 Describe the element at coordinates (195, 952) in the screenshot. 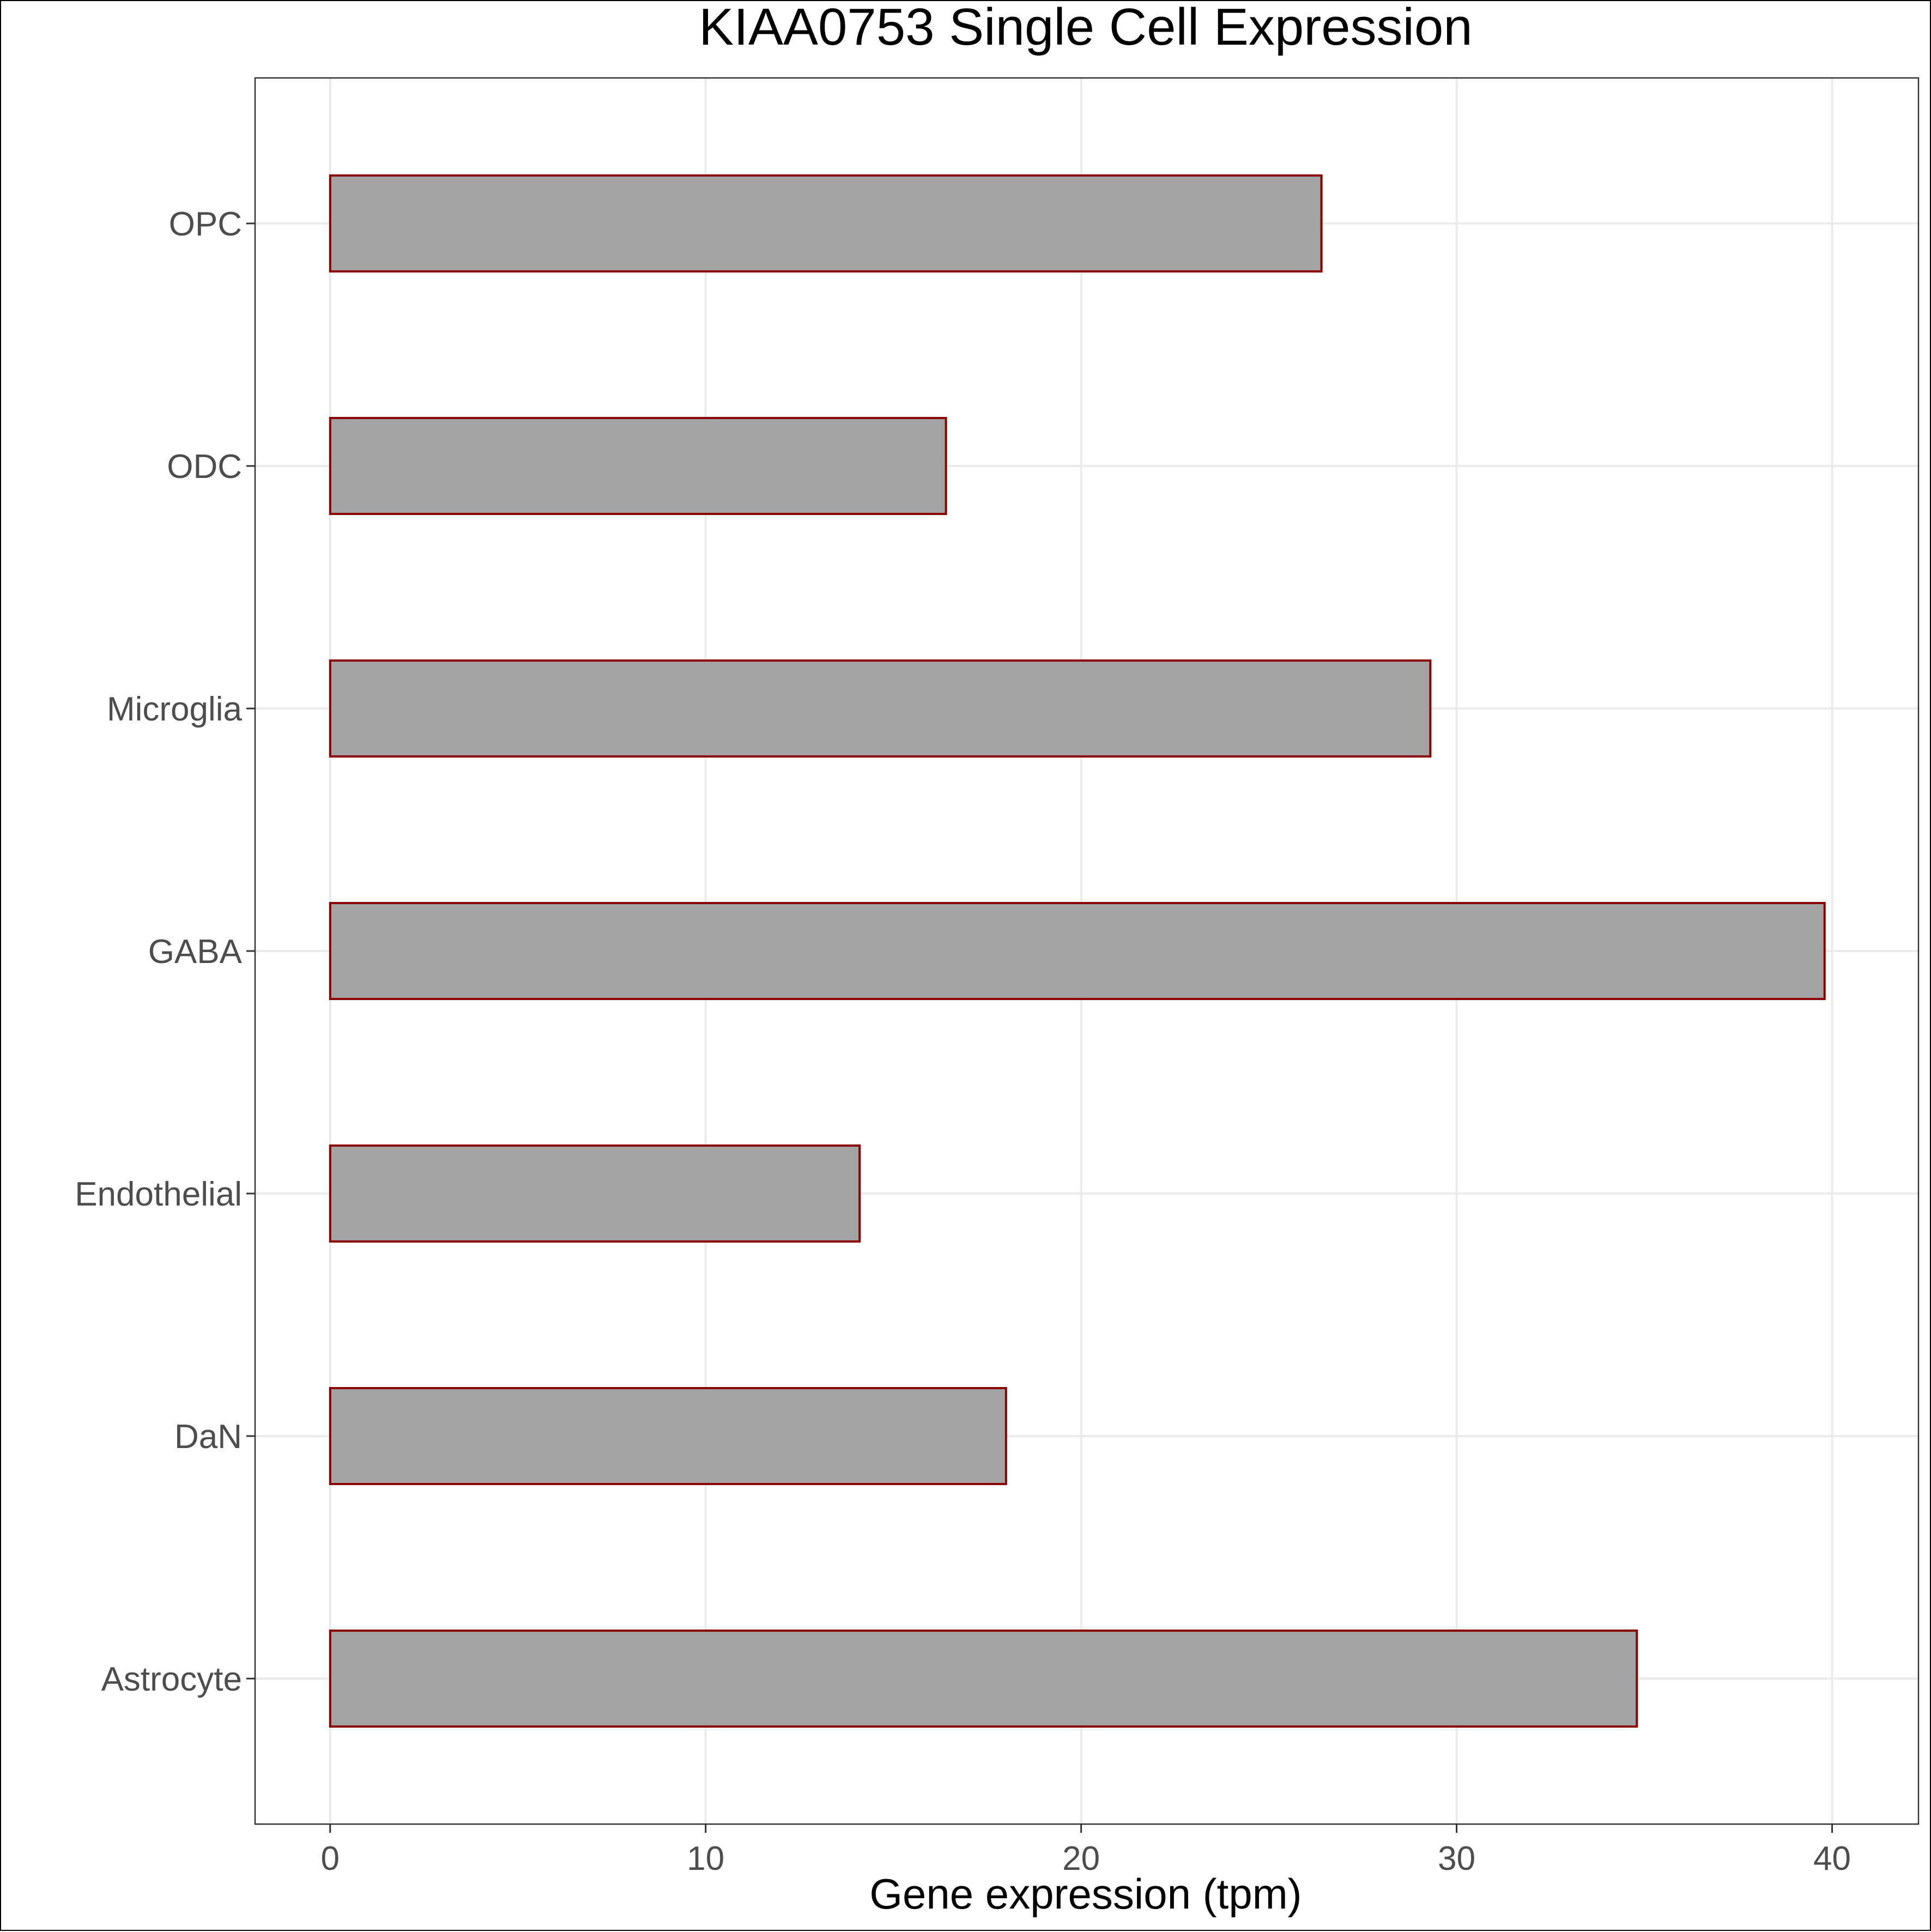

I see `y-tick-label: GABA` at that location.